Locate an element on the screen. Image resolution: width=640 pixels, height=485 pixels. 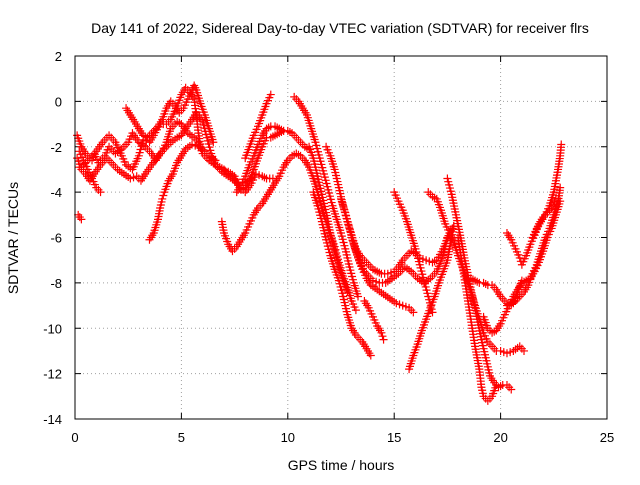
x-tick-label: 0 is located at coordinates (74, 437).